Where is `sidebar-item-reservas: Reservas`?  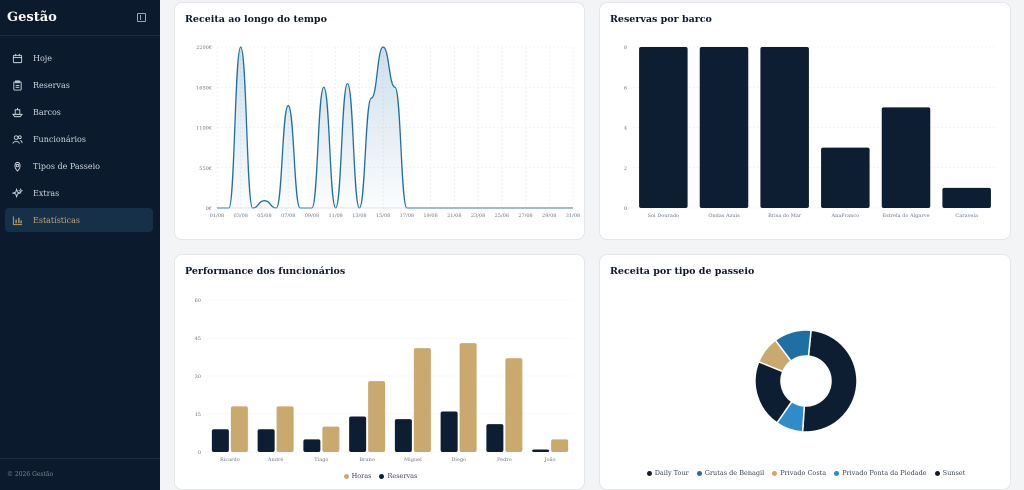
sidebar-item-reservas: Reservas is located at coordinates (79, 85).